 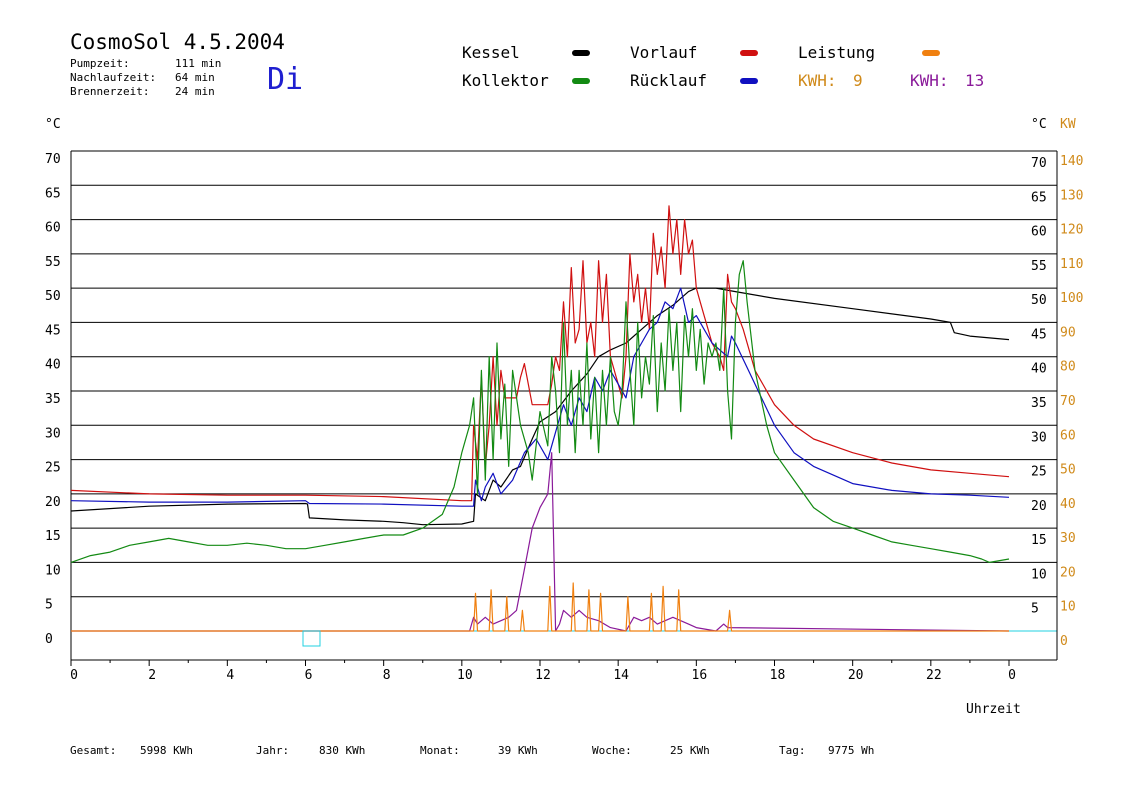 What do you see at coordinates (1068, 572) in the screenshot?
I see `y-tick-label-kw: 20` at bounding box center [1068, 572].